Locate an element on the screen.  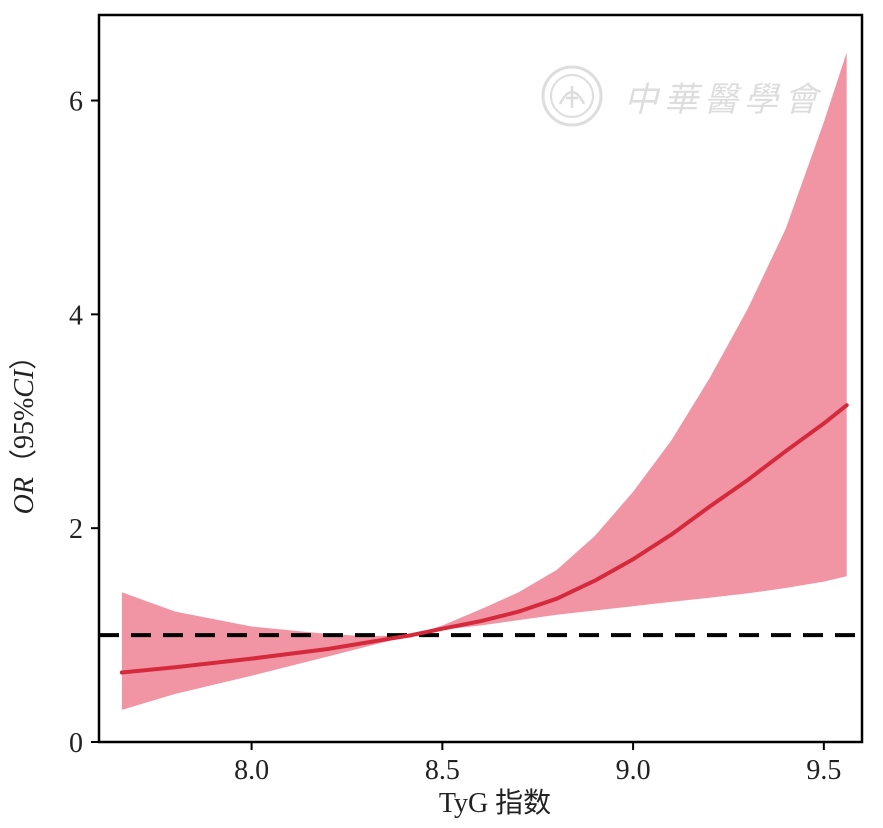
y-axis: 0 2 4 6 is located at coordinates (84, 423).